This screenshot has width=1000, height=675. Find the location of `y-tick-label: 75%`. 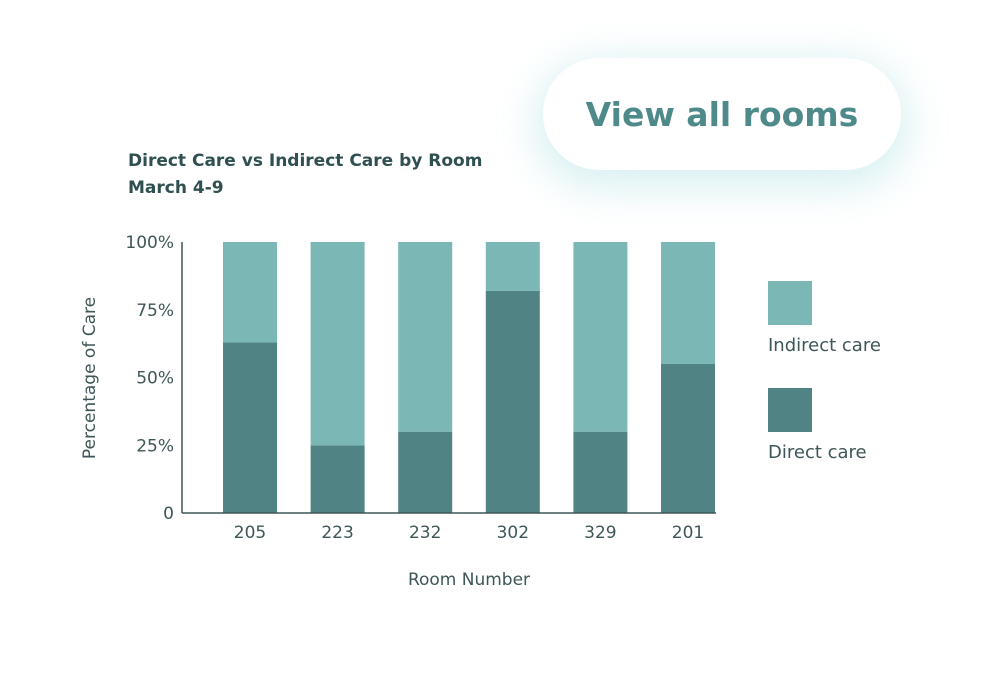

y-tick-label: 75% is located at coordinates (155, 311).